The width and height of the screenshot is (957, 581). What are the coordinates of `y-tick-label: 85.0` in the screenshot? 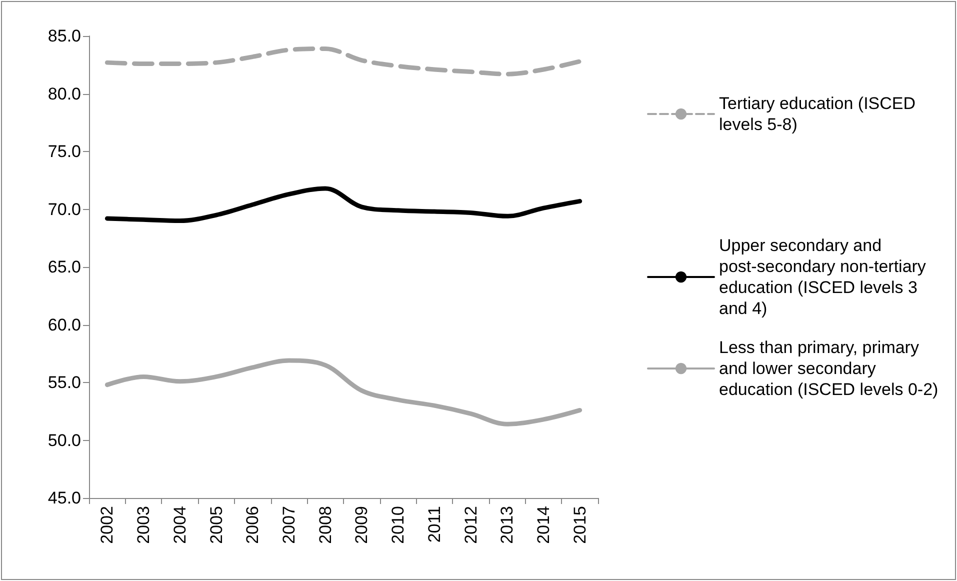 It's located at (64, 36).